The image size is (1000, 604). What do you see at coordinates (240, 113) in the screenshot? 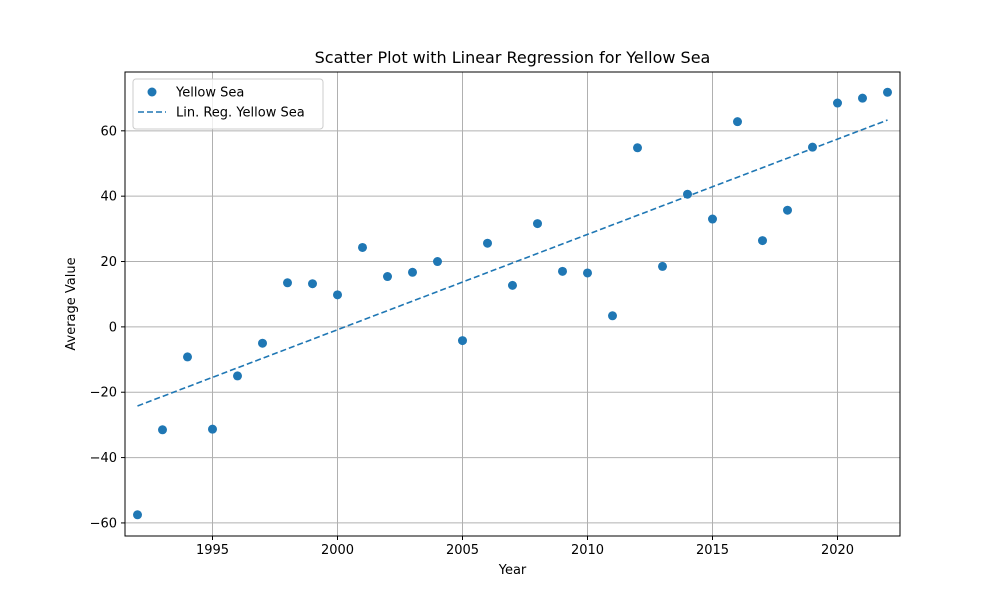
I see `legend-label-regression: Lin. Reg. Yellow Sea` at bounding box center [240, 113].